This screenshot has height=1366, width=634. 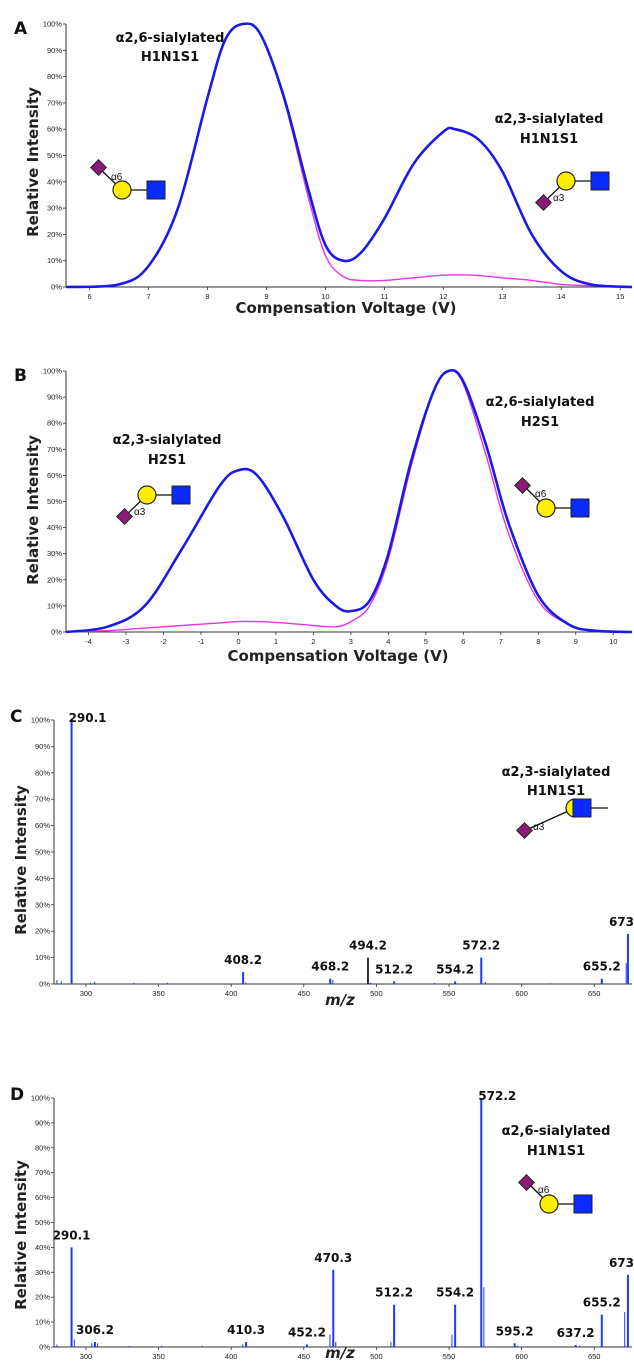 What do you see at coordinates (330, 967) in the screenshot?
I see `peak-label: 468.2` at bounding box center [330, 967].